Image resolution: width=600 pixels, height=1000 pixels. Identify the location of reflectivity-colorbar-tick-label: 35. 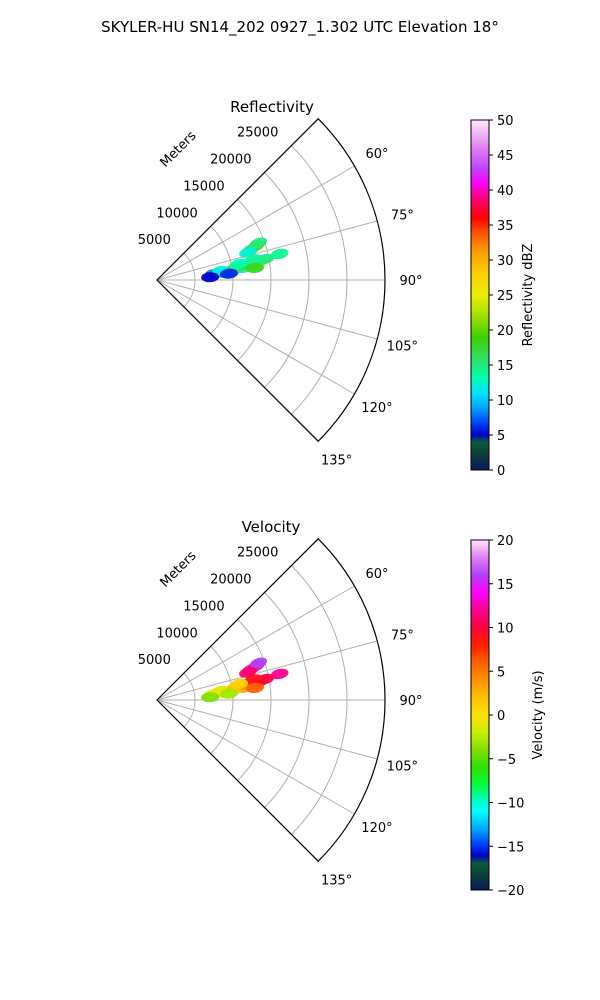
(505, 226).